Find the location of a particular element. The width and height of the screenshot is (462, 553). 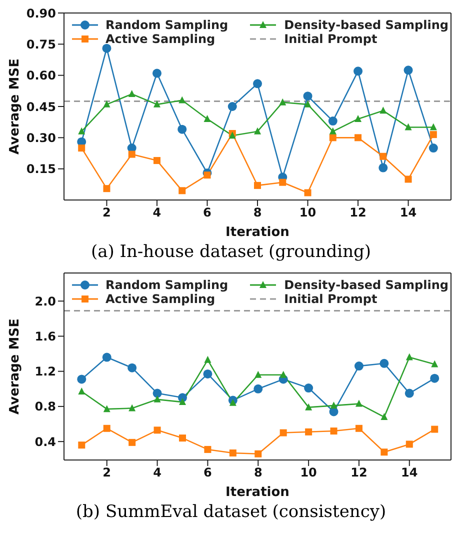

legend-label: Active Sampling is located at coordinates (161, 39).